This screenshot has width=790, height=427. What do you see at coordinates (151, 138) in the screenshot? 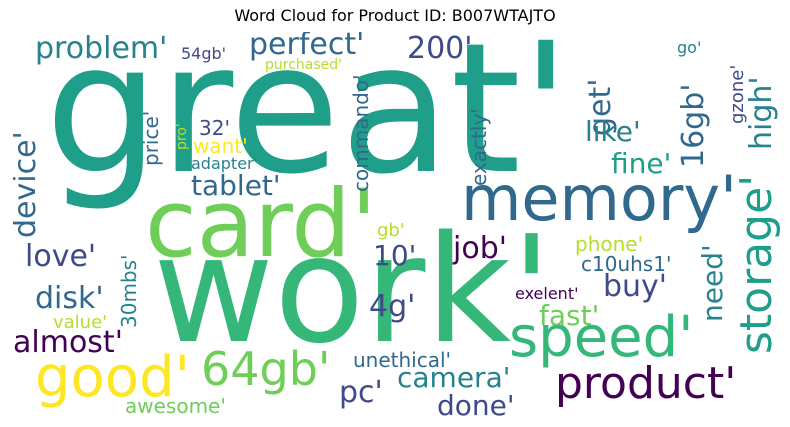
I see `word-price: price'` at bounding box center [151, 138].